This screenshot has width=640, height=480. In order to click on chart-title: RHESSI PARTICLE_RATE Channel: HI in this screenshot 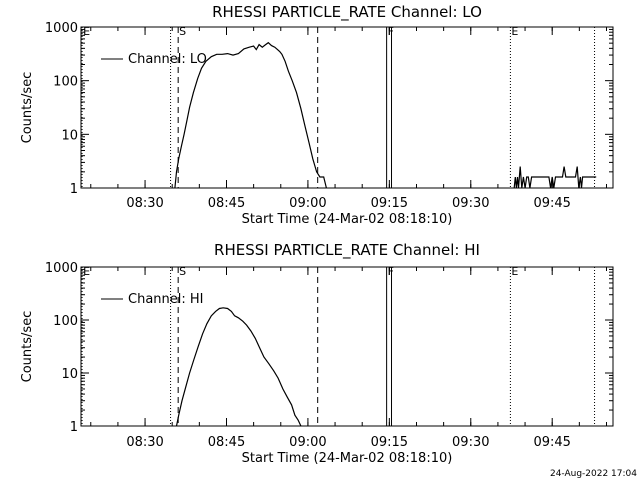, I will do `click(347, 250)`.